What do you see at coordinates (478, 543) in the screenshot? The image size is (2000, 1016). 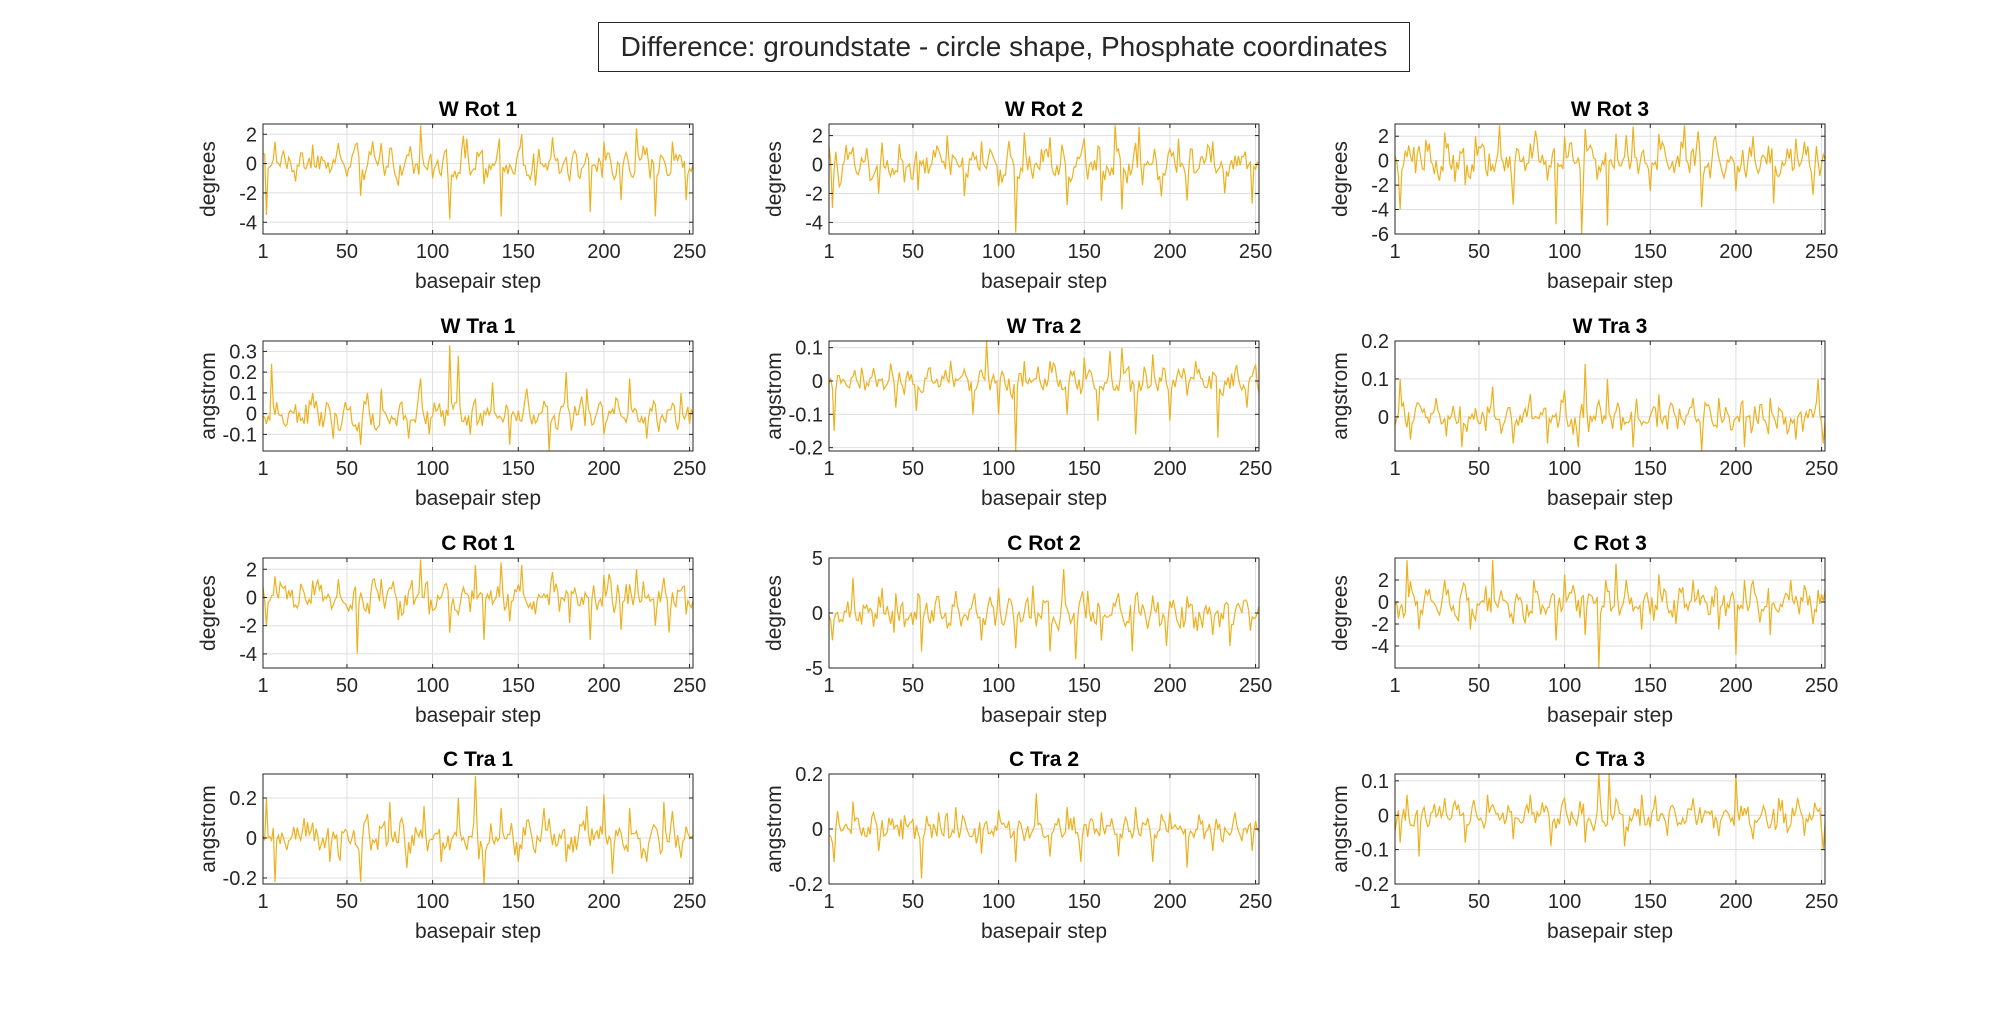 I see `subplot-title: C Rot 1` at bounding box center [478, 543].